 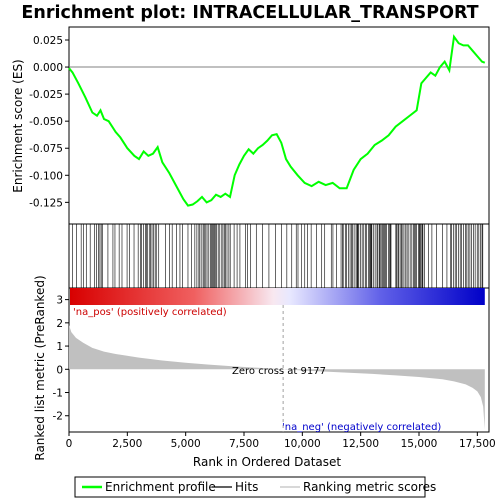 I want to click on metric-tick-label: 0, so click(x=59, y=370).